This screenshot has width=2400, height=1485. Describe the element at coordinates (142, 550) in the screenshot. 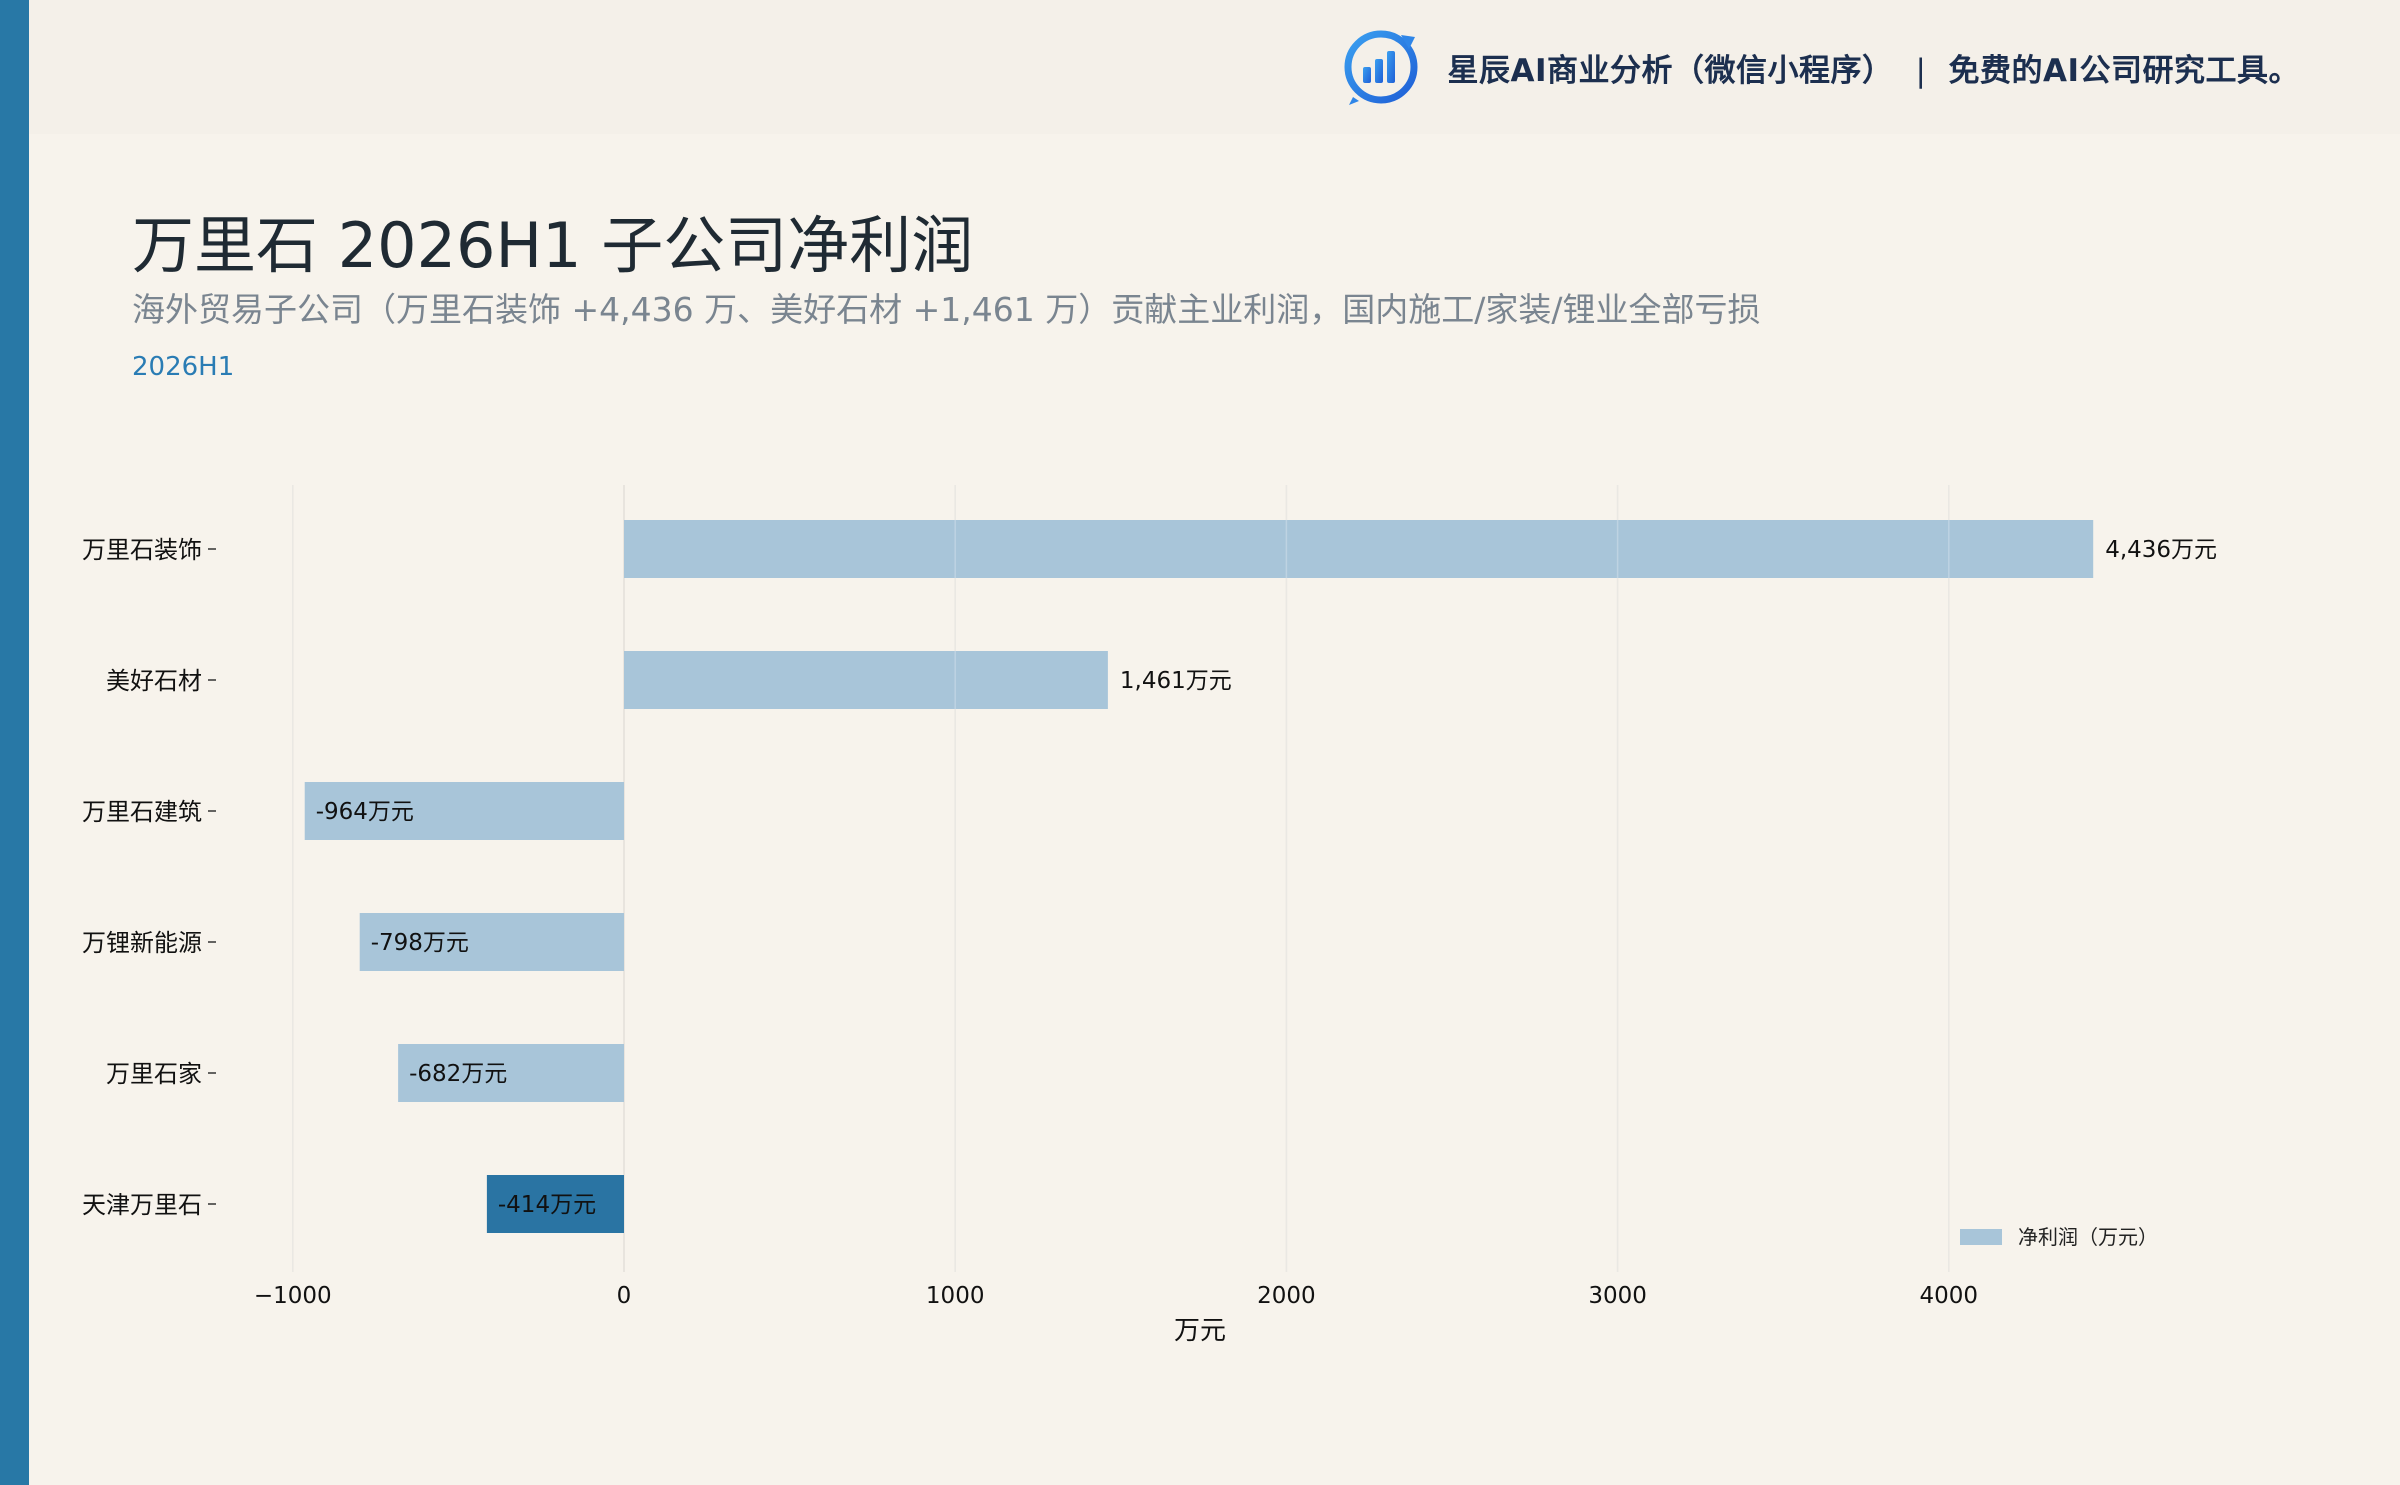

I see `category-label: 万里石装饰` at that location.